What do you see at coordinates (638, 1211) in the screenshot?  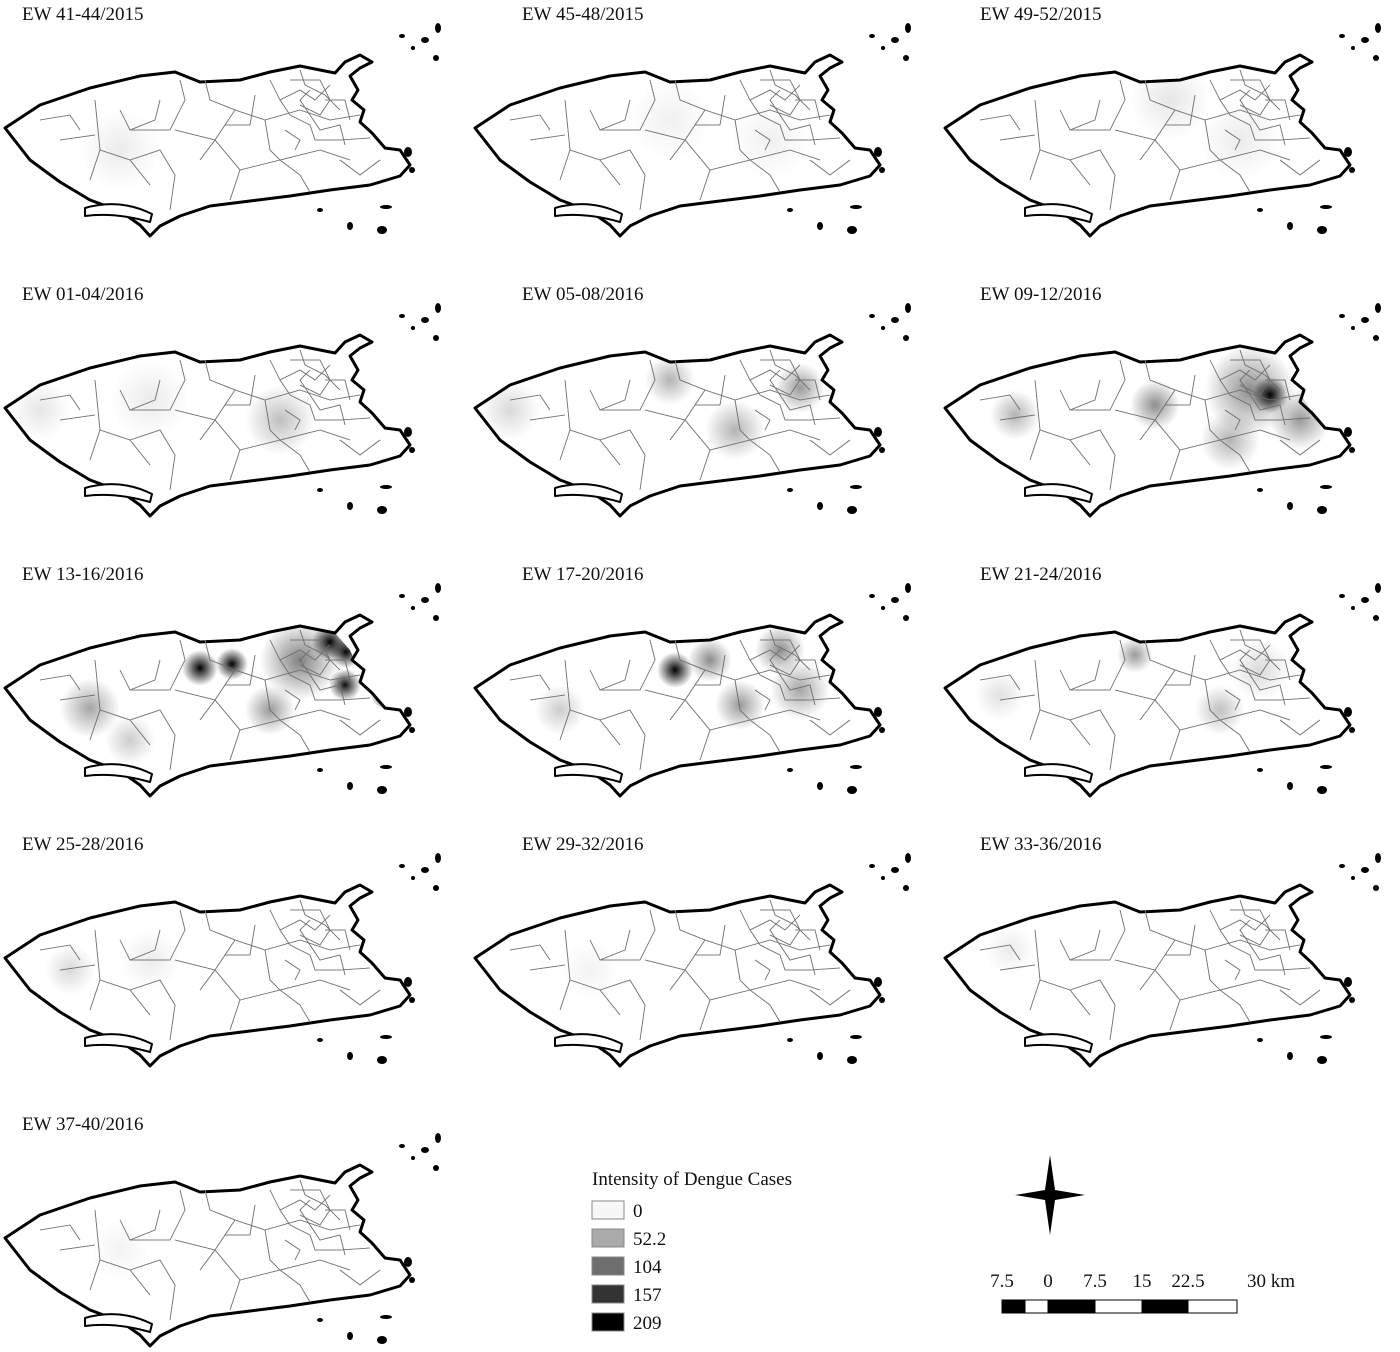 I see `legend-label: 0` at bounding box center [638, 1211].